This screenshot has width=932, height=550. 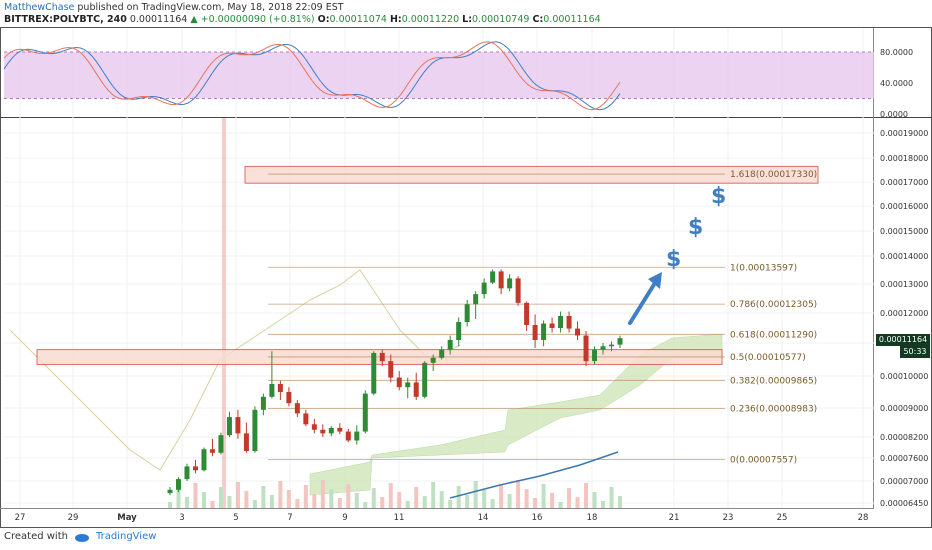 I want to click on last-price: 0.00011164, so click(x=158, y=19).